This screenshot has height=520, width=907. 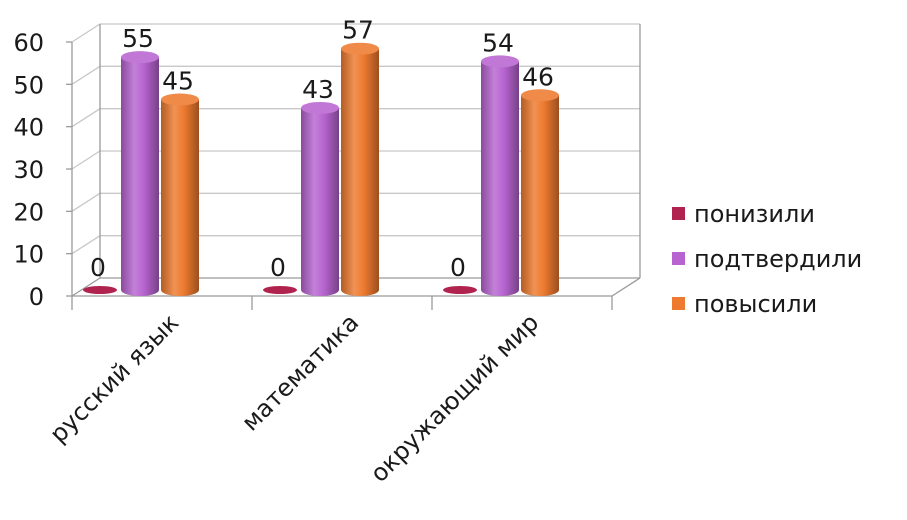 I want to click on y-tick-label: 10, so click(x=28, y=255).